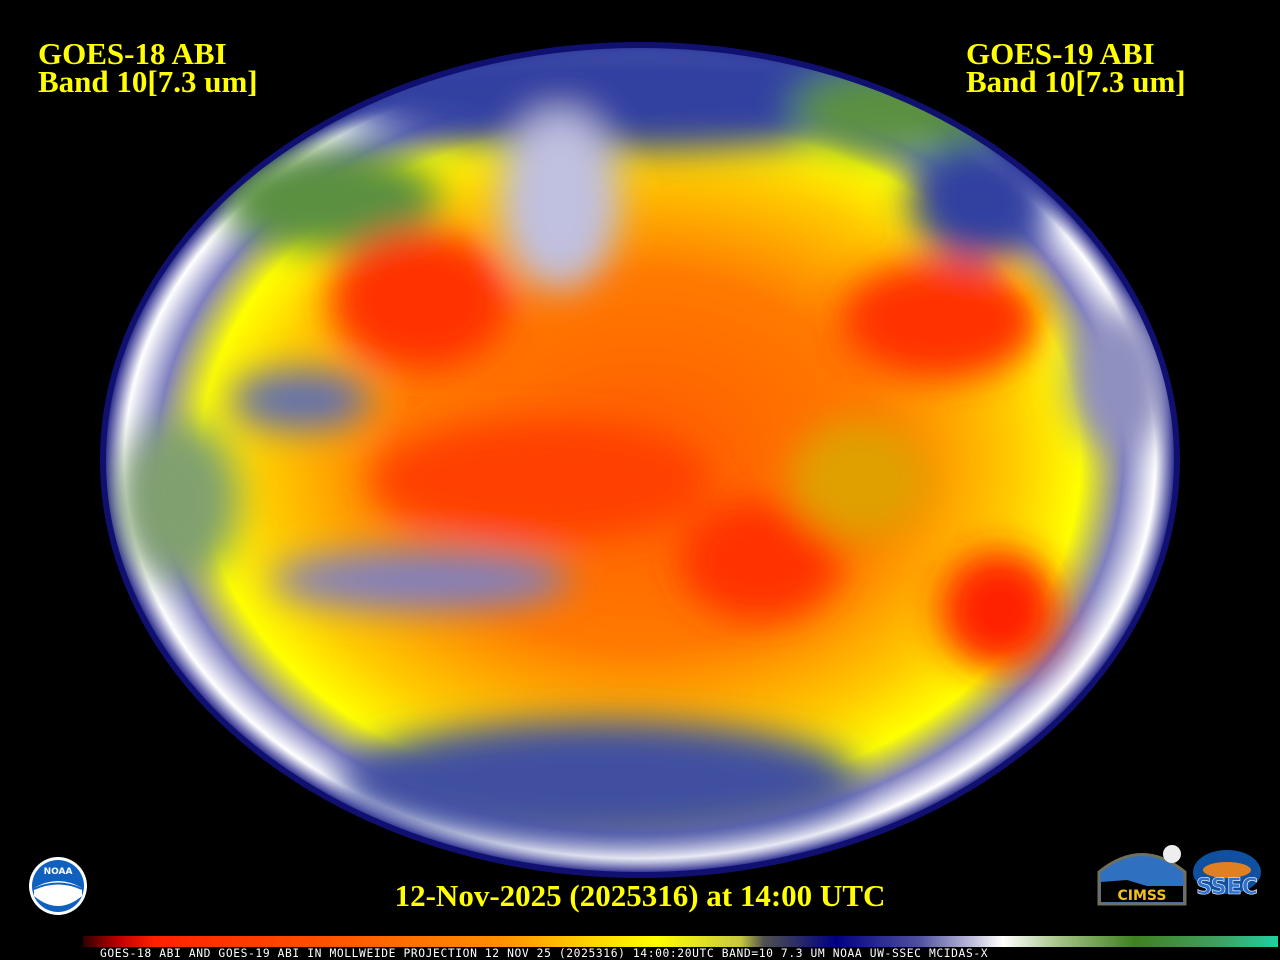  I want to click on timestamp: 12-Nov-2025 (2025316) at 14:00 UTC, so click(640, 895).